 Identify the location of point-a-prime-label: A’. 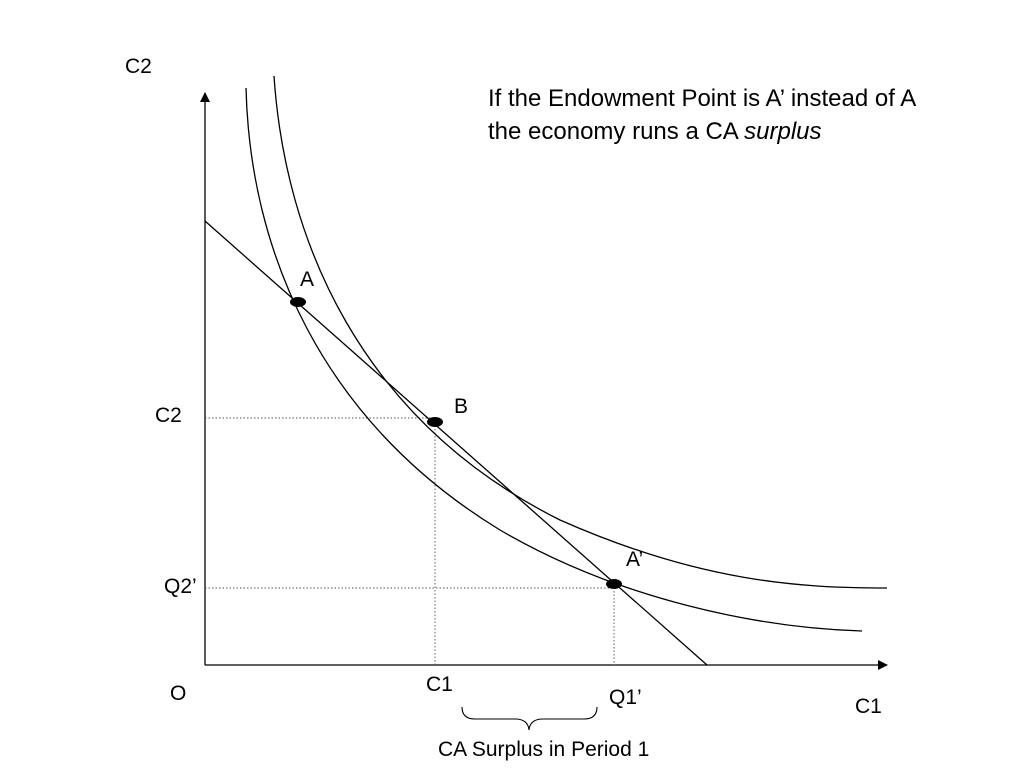
(634, 559).